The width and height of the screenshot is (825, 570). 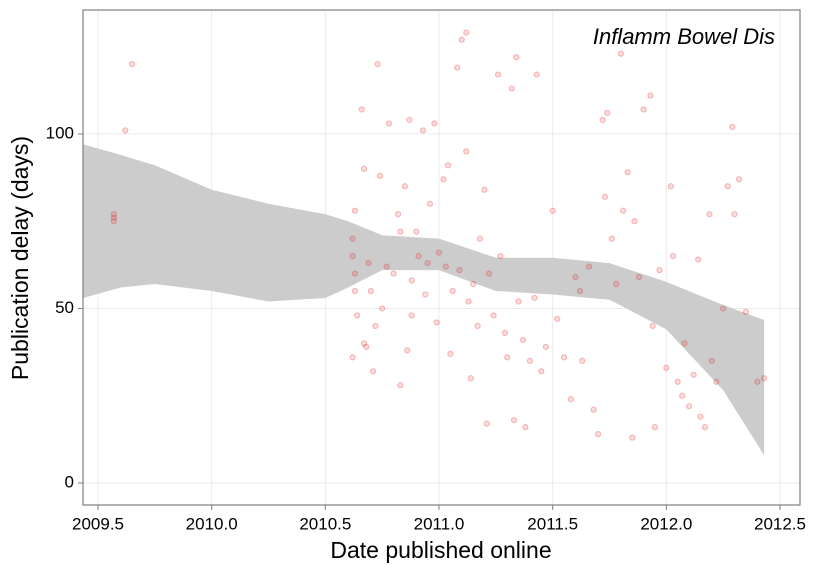 What do you see at coordinates (98, 523) in the screenshot?
I see `x-tick-label: 2009.5` at bounding box center [98, 523].